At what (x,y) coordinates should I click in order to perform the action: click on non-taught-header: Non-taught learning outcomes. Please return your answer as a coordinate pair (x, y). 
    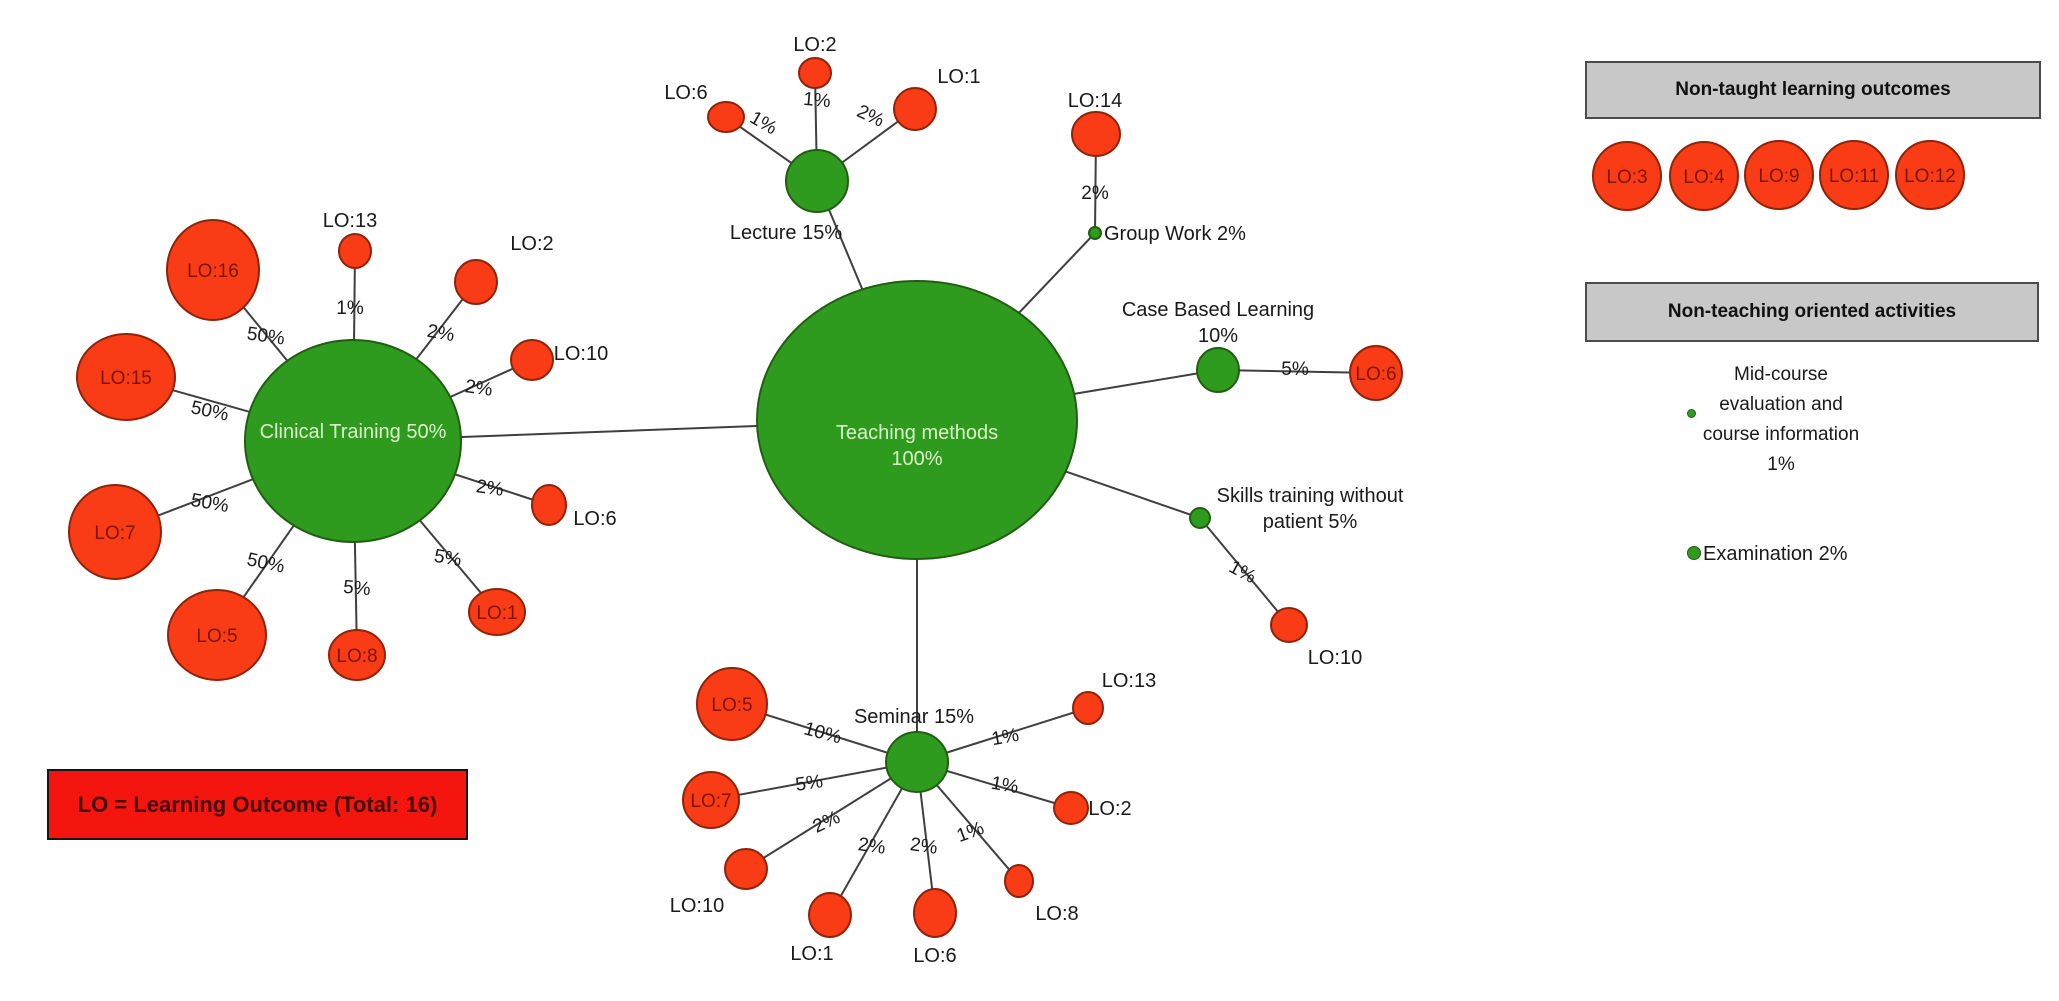
    Looking at the image, I should click on (1813, 90).